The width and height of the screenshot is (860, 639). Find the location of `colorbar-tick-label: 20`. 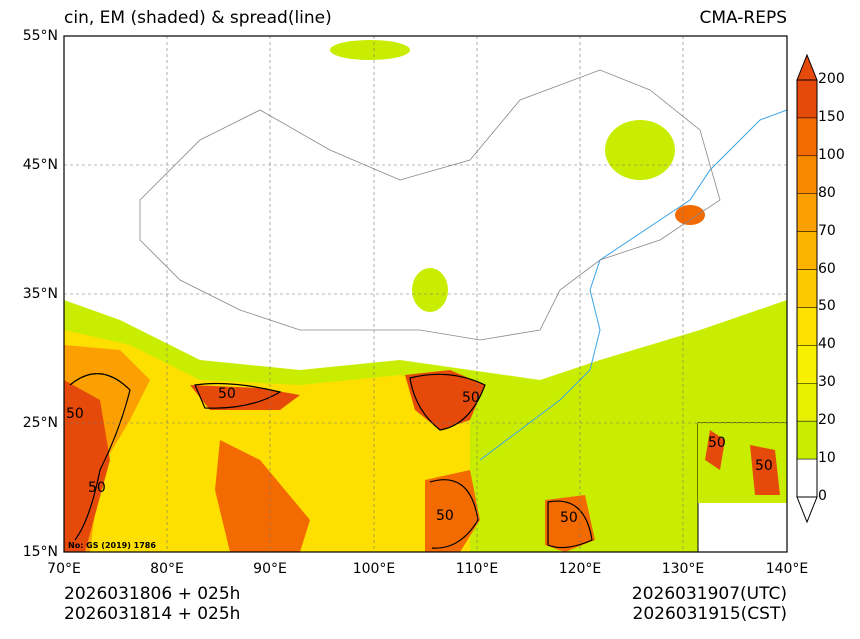

colorbar-tick-label: 20 is located at coordinates (827, 420).